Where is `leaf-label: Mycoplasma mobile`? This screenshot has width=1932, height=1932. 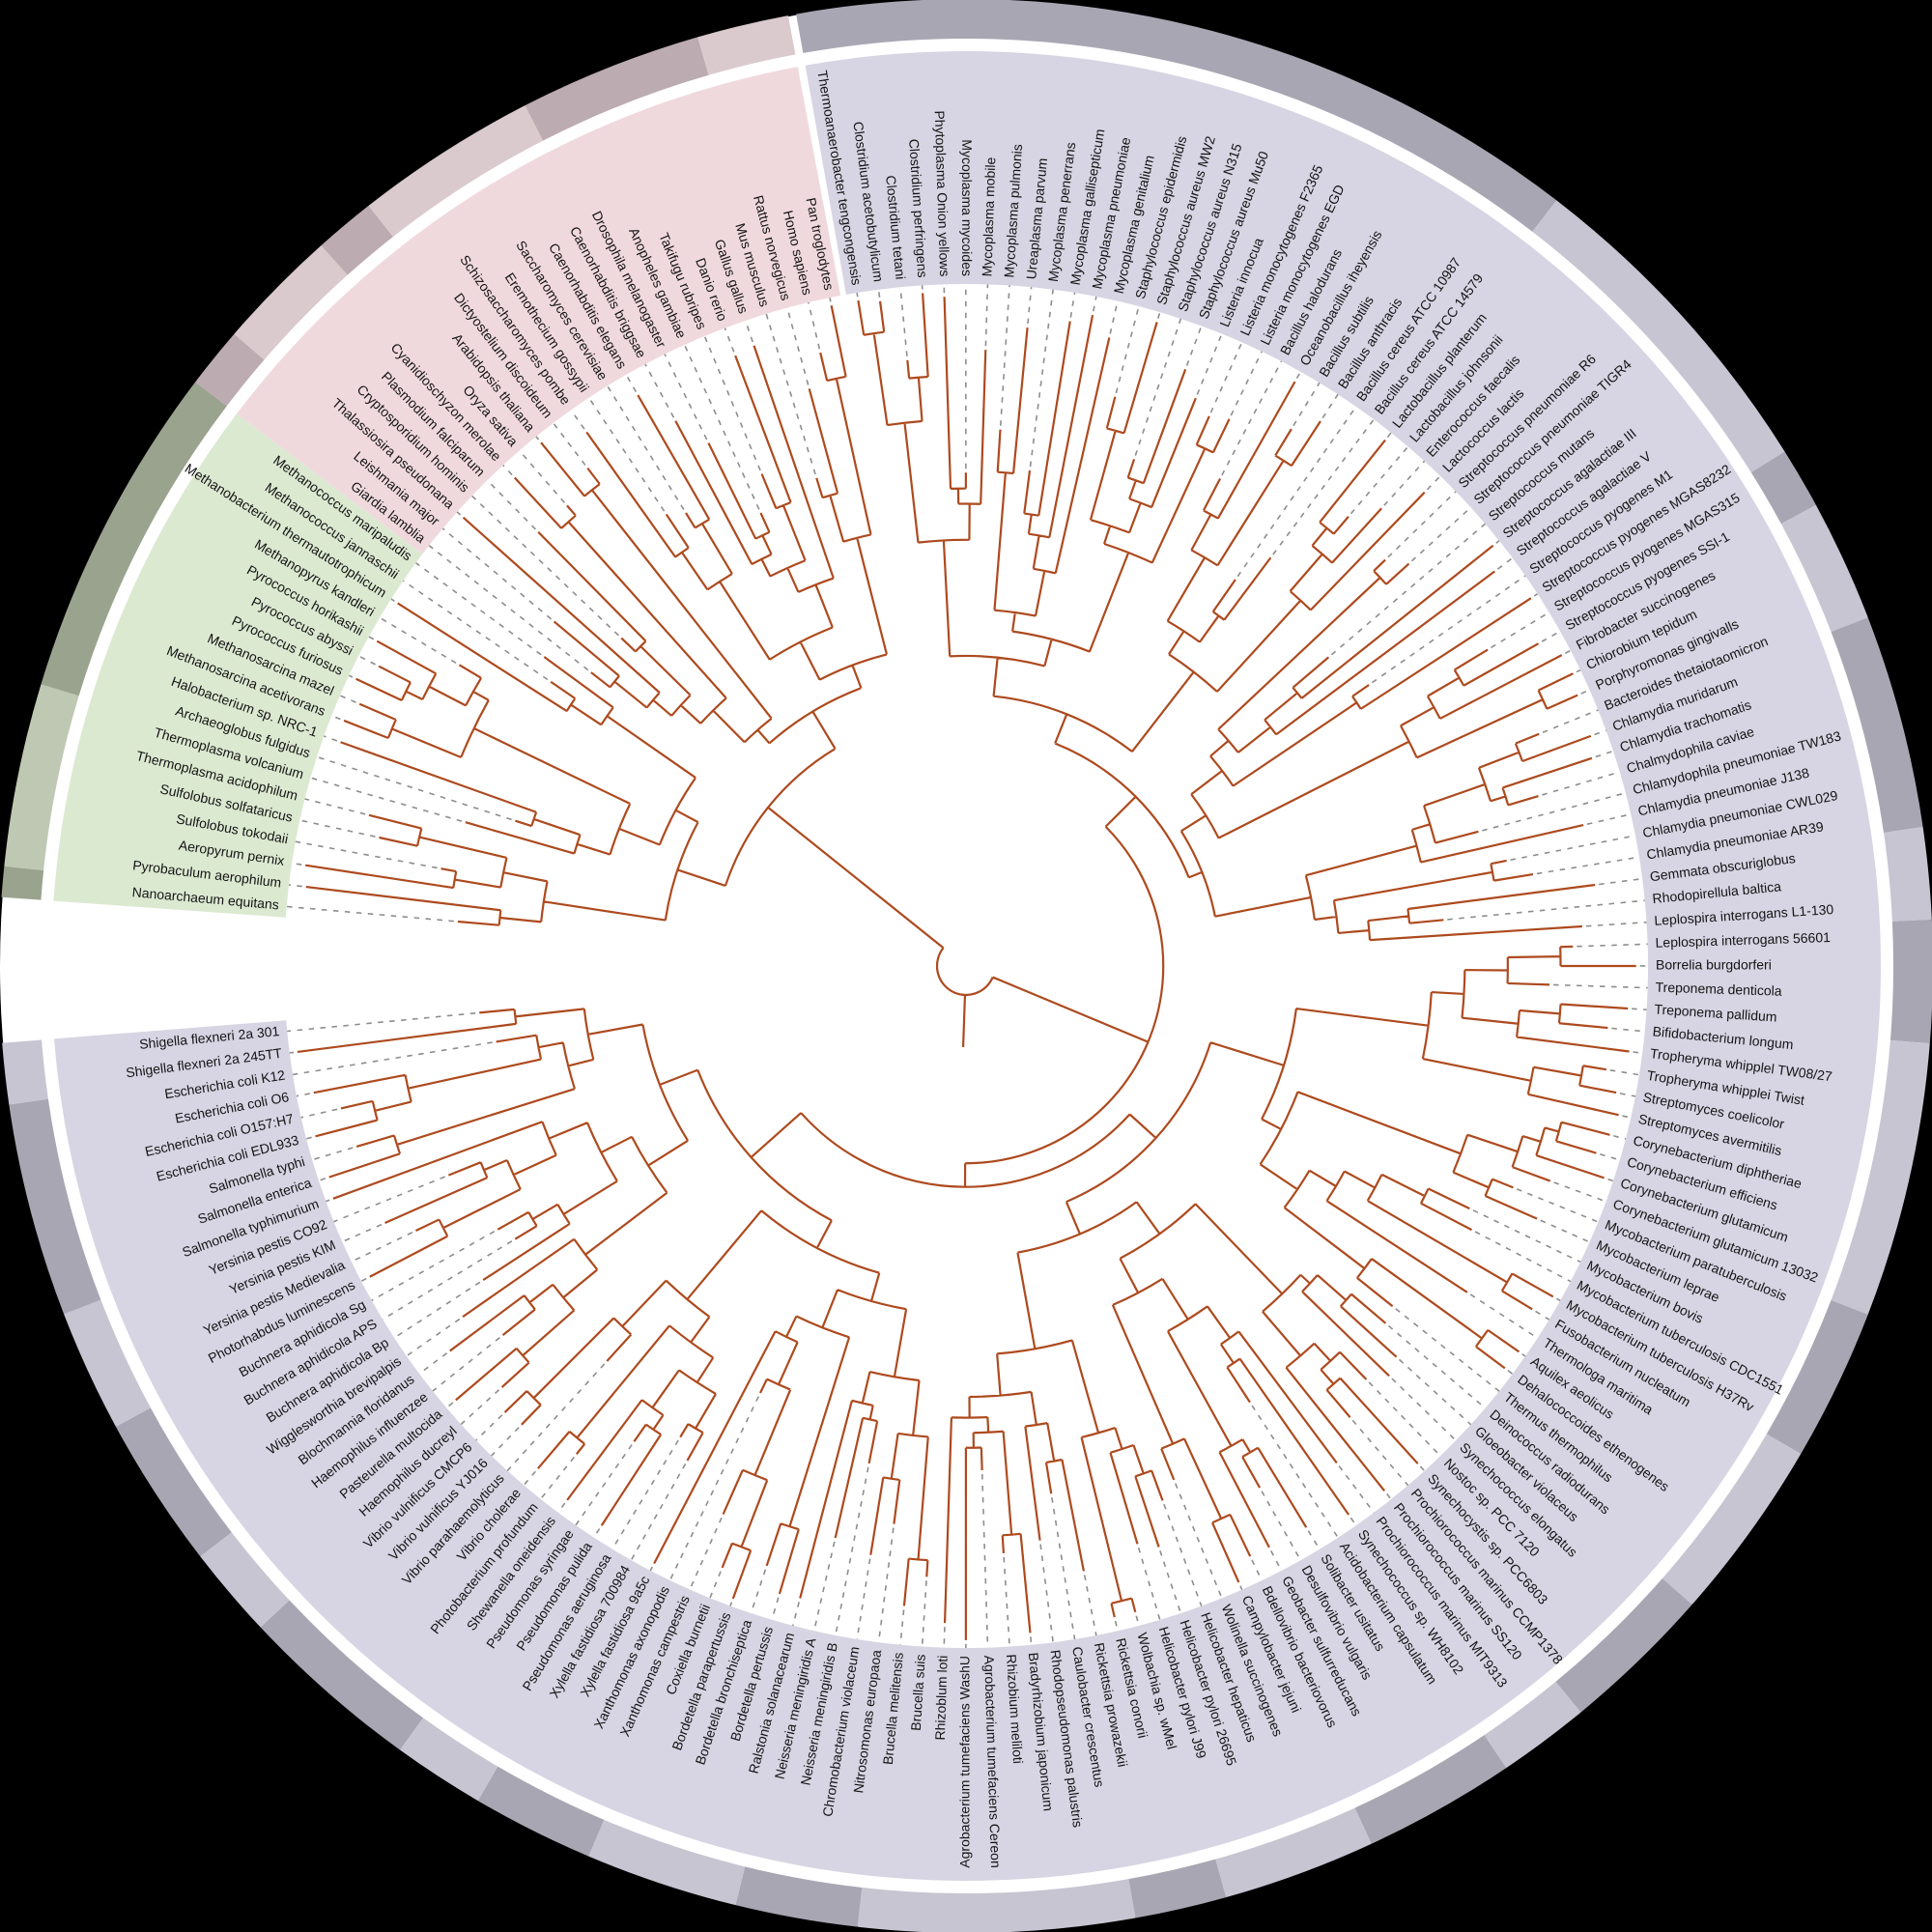
leaf-label: Mycoplasma mobile is located at coordinates (988, 216).